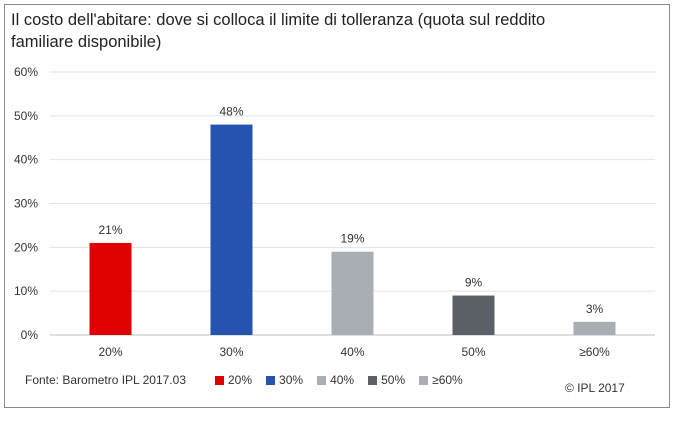 The width and height of the screenshot is (680, 423). Describe the element at coordinates (393, 380) in the screenshot. I see `legend-label: 50%` at that location.